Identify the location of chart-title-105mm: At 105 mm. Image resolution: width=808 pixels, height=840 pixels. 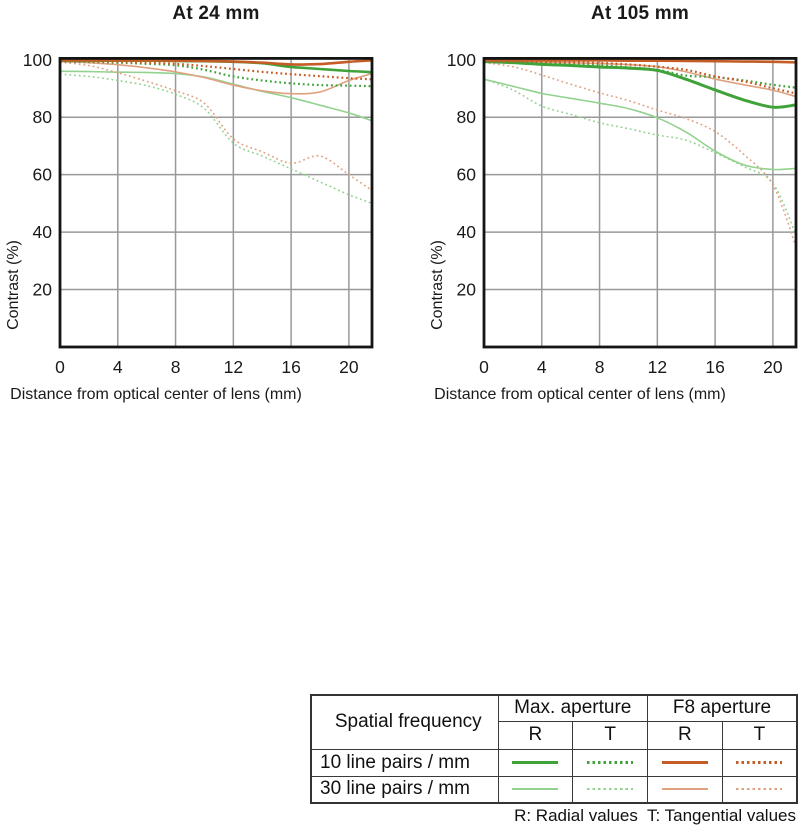
(640, 13).